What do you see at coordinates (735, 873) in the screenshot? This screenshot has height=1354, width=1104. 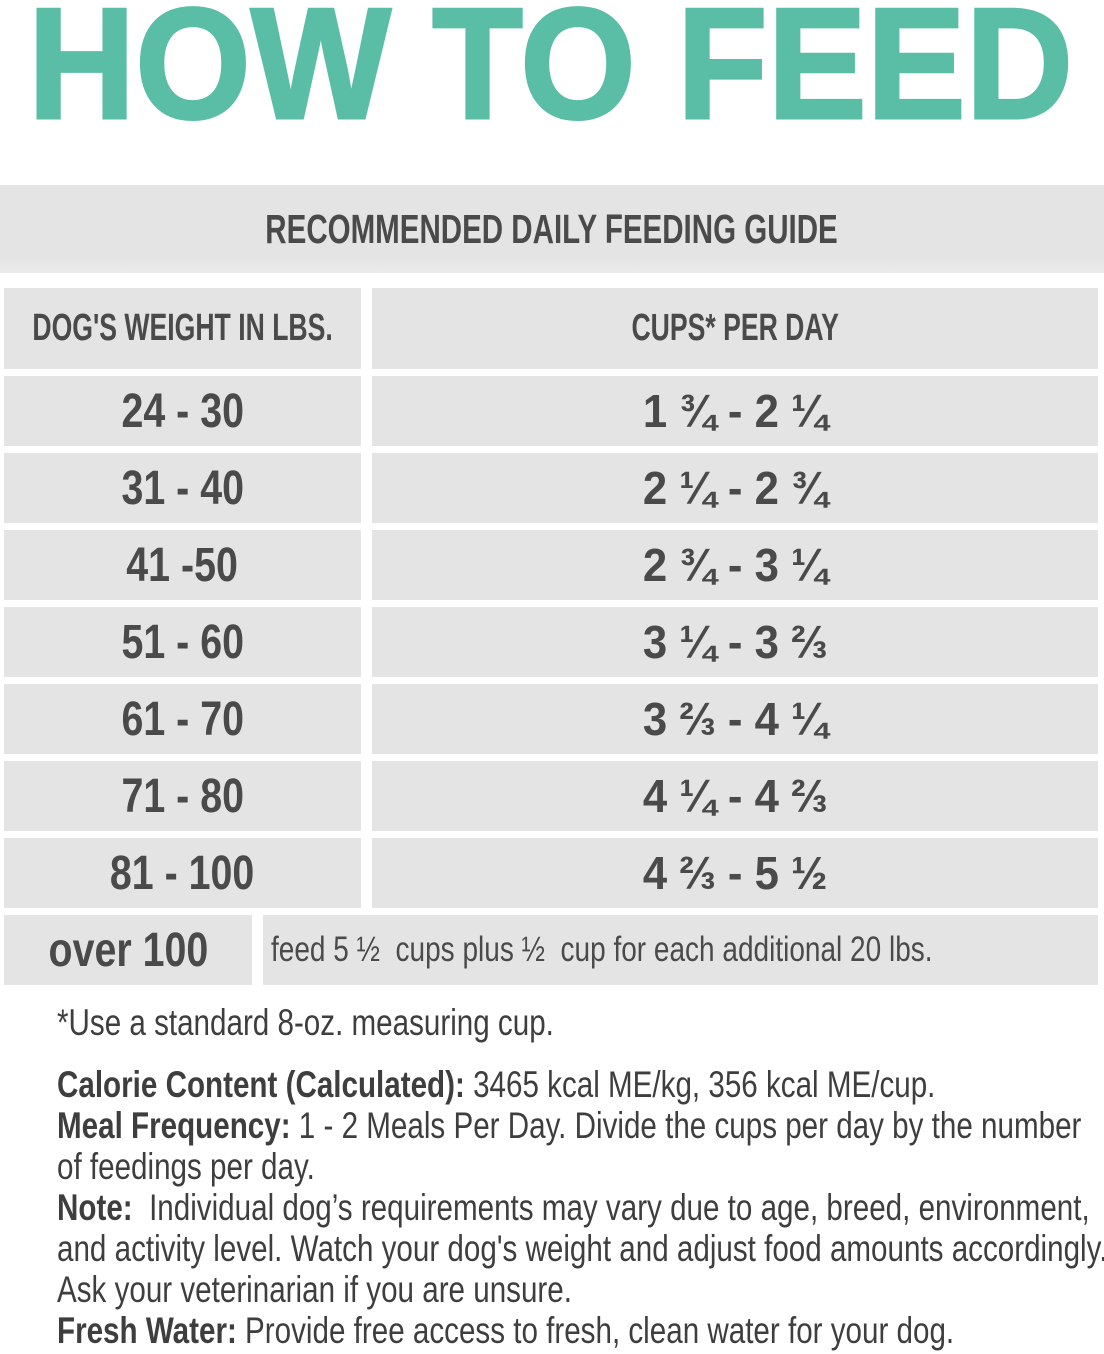 I see `cups-cell: 4 ⅔ - 5 ½` at bounding box center [735, 873].